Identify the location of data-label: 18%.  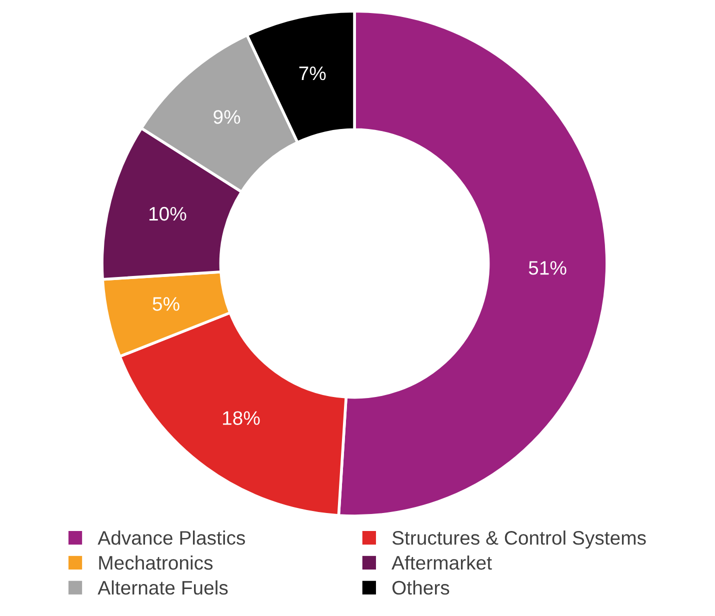
(241, 418).